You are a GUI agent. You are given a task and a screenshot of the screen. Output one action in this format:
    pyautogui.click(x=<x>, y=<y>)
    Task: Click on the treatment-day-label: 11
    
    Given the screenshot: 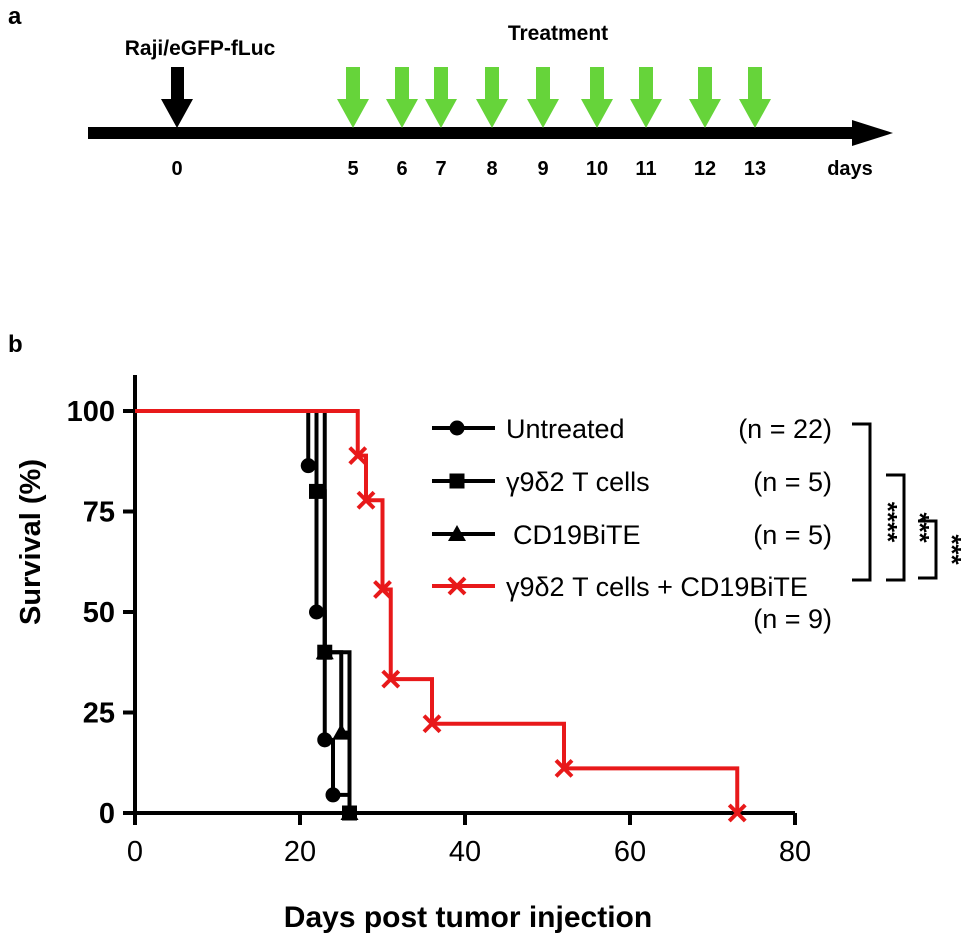 What is the action you would take?
    pyautogui.click(x=645, y=169)
    